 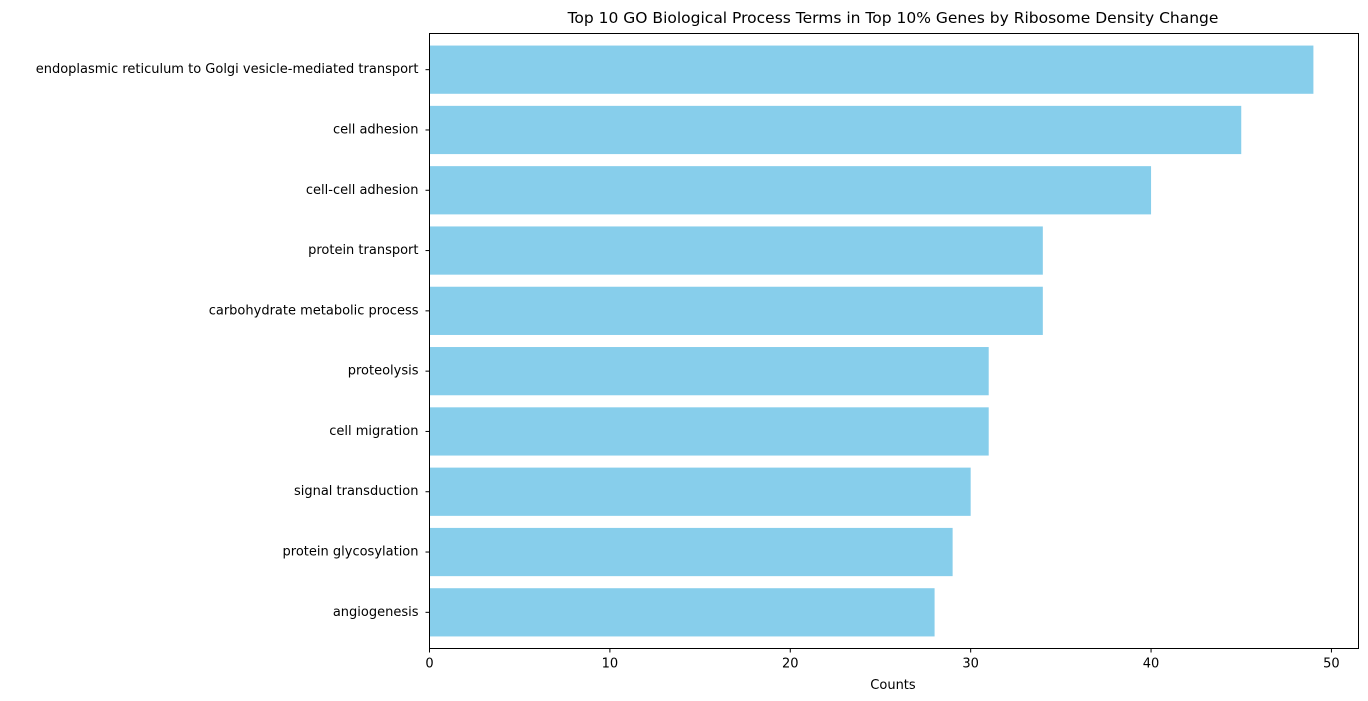 What do you see at coordinates (882, 660) in the screenshot?
I see `x-ticks: 0 10 20 30 40 50` at bounding box center [882, 660].